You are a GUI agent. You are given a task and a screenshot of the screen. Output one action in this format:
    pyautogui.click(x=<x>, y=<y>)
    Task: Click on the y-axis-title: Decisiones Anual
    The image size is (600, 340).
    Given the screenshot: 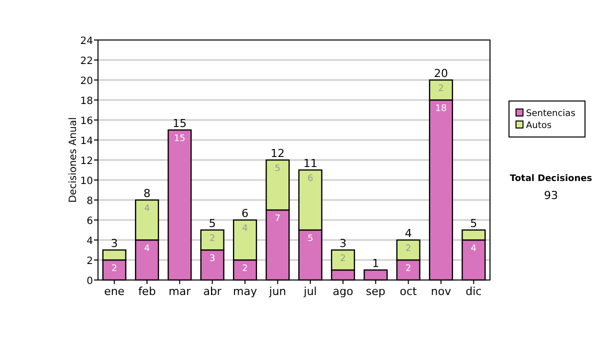 What is the action you would take?
    pyautogui.click(x=73, y=160)
    